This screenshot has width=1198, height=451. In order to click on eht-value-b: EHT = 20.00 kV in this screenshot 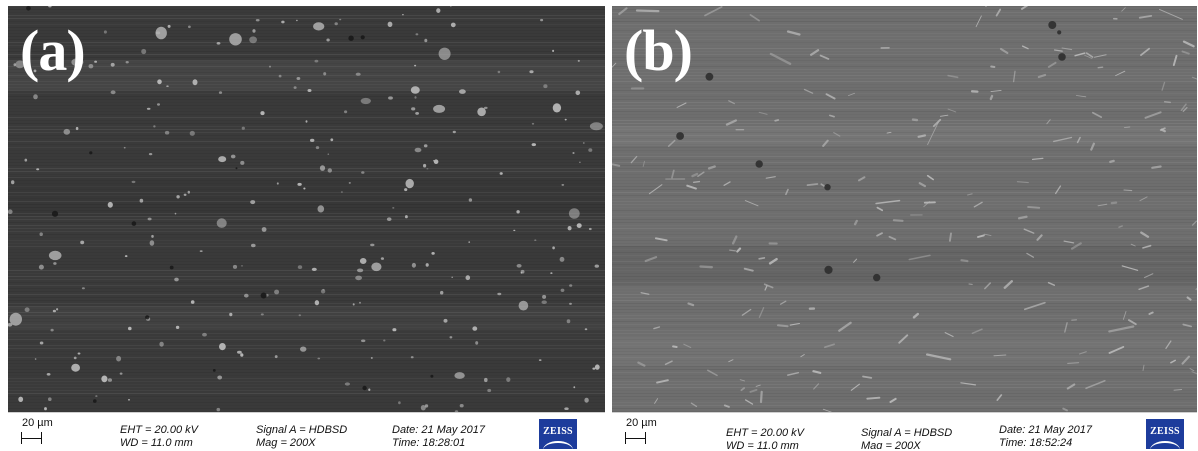, I will do `click(765, 433)`.